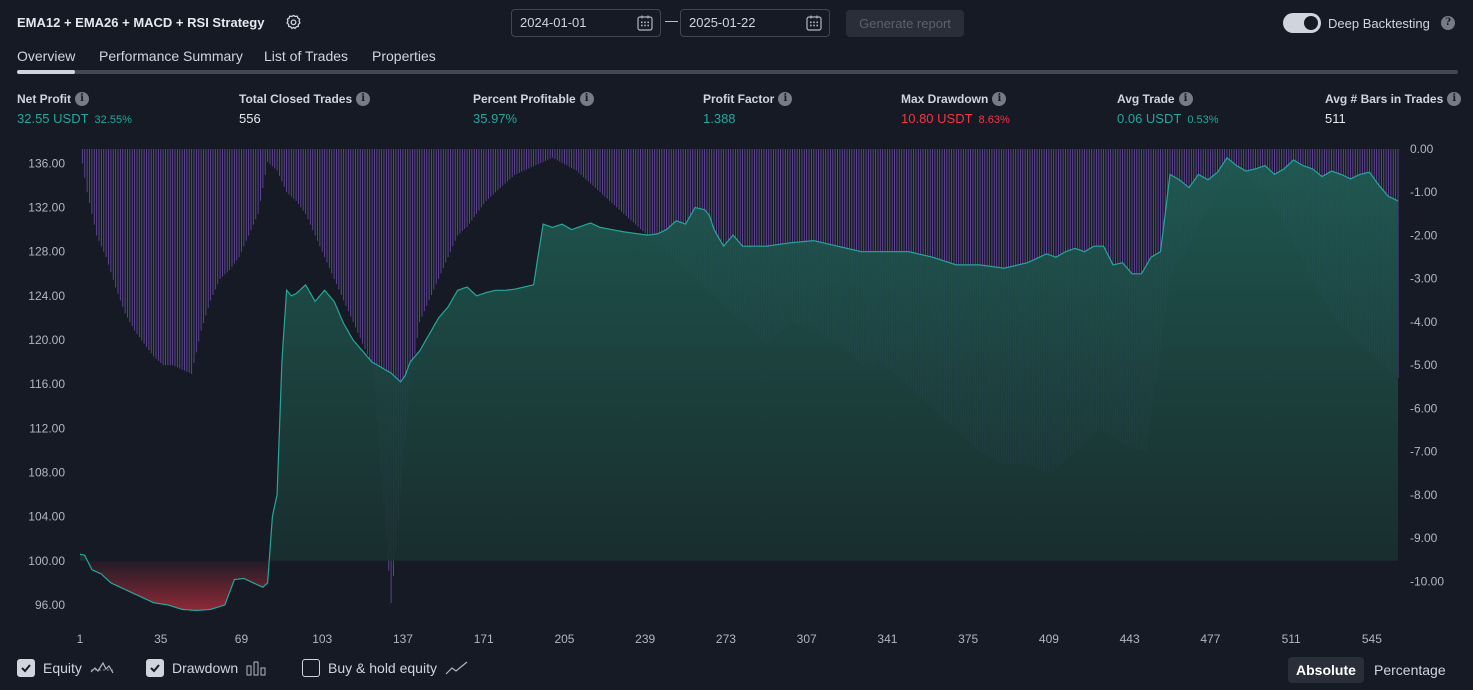  What do you see at coordinates (905, 23) in the screenshot?
I see `generate-report-button: Generate report` at bounding box center [905, 23].